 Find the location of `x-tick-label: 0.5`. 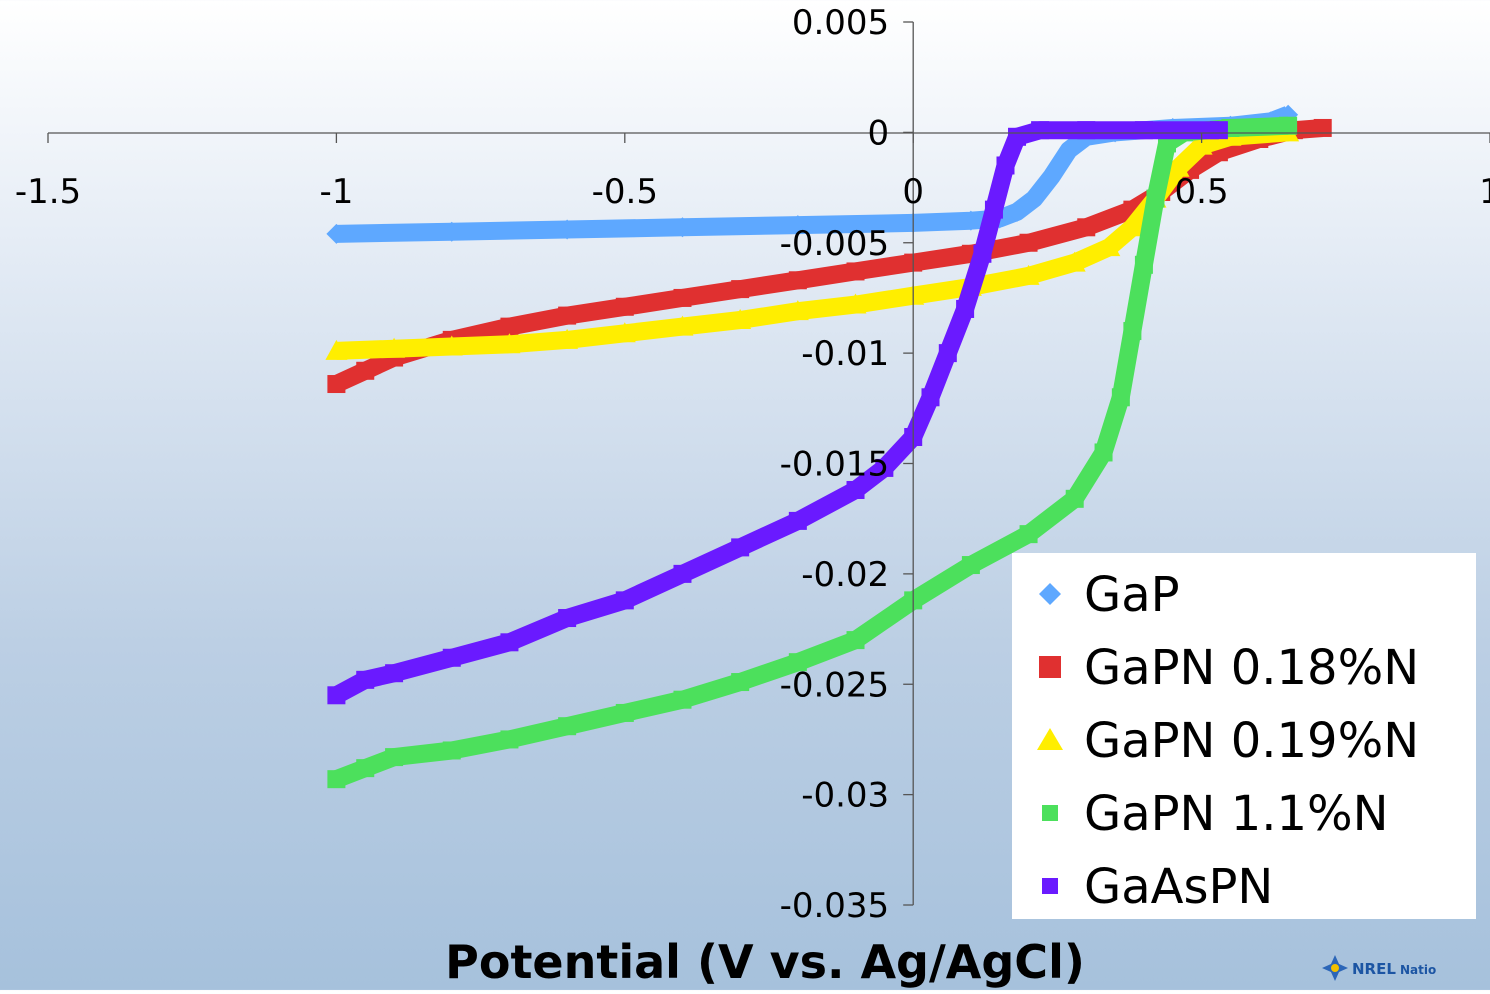

x-tick-label: 0.5 is located at coordinates (1202, 192).